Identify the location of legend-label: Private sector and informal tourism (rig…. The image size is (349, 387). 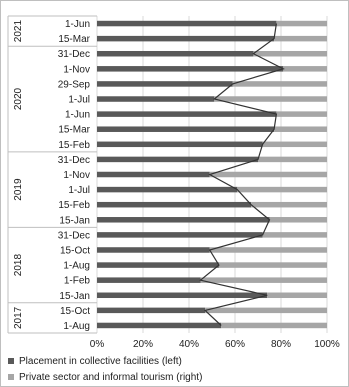
(110, 377).